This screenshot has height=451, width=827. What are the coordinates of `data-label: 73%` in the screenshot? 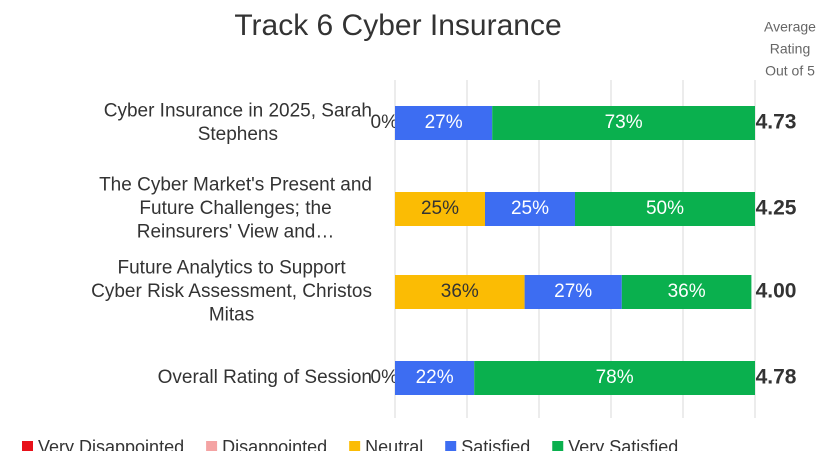 It's located at (624, 122).